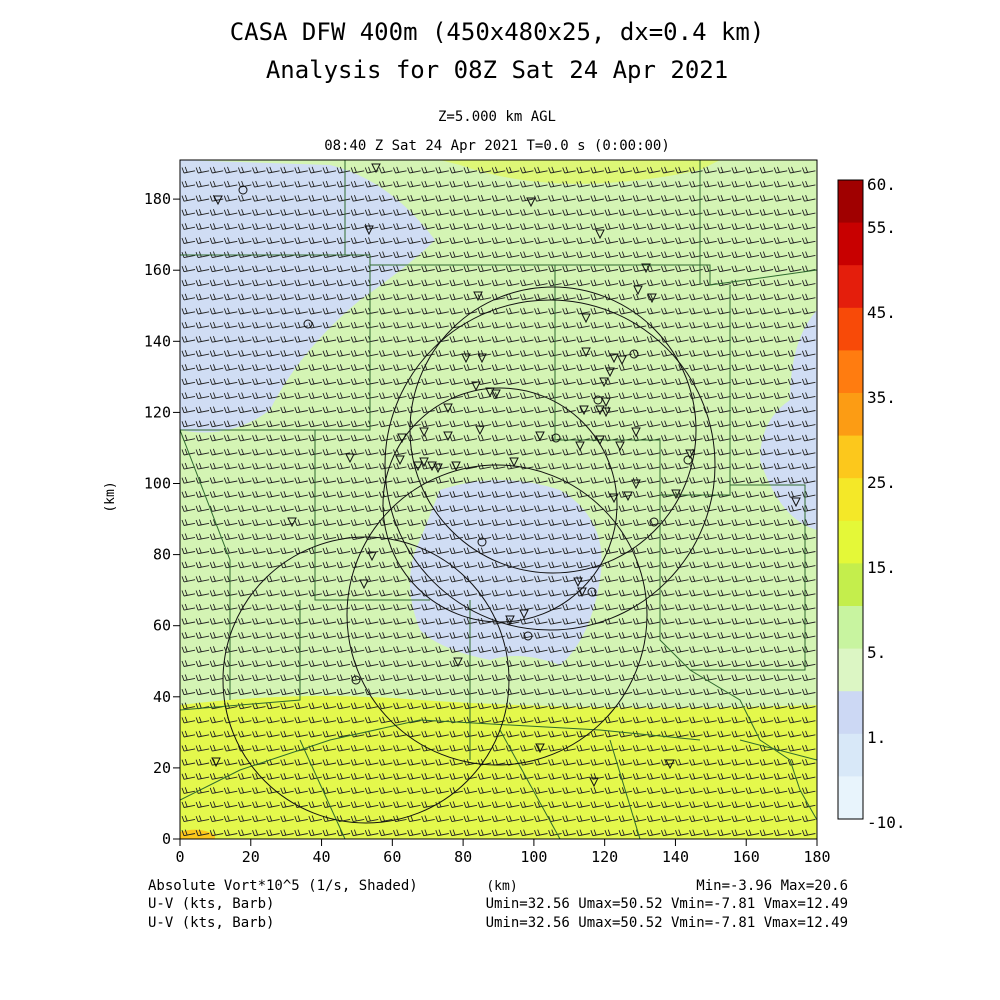  What do you see at coordinates (881, 312) in the screenshot?
I see `colorbar-label: 45.` at bounding box center [881, 312].